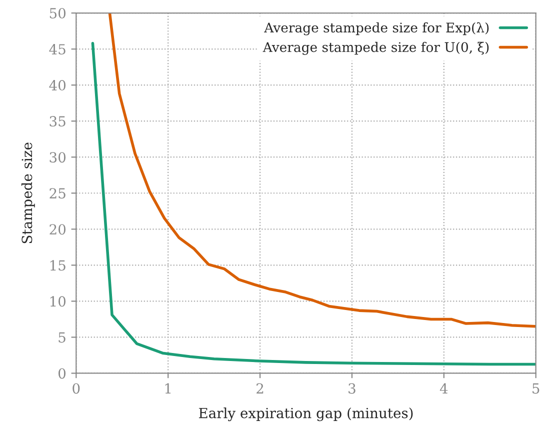 Image resolution: width=544 pixels, height=434 pixels. I want to click on y-tick-label: 30, so click(58, 157).